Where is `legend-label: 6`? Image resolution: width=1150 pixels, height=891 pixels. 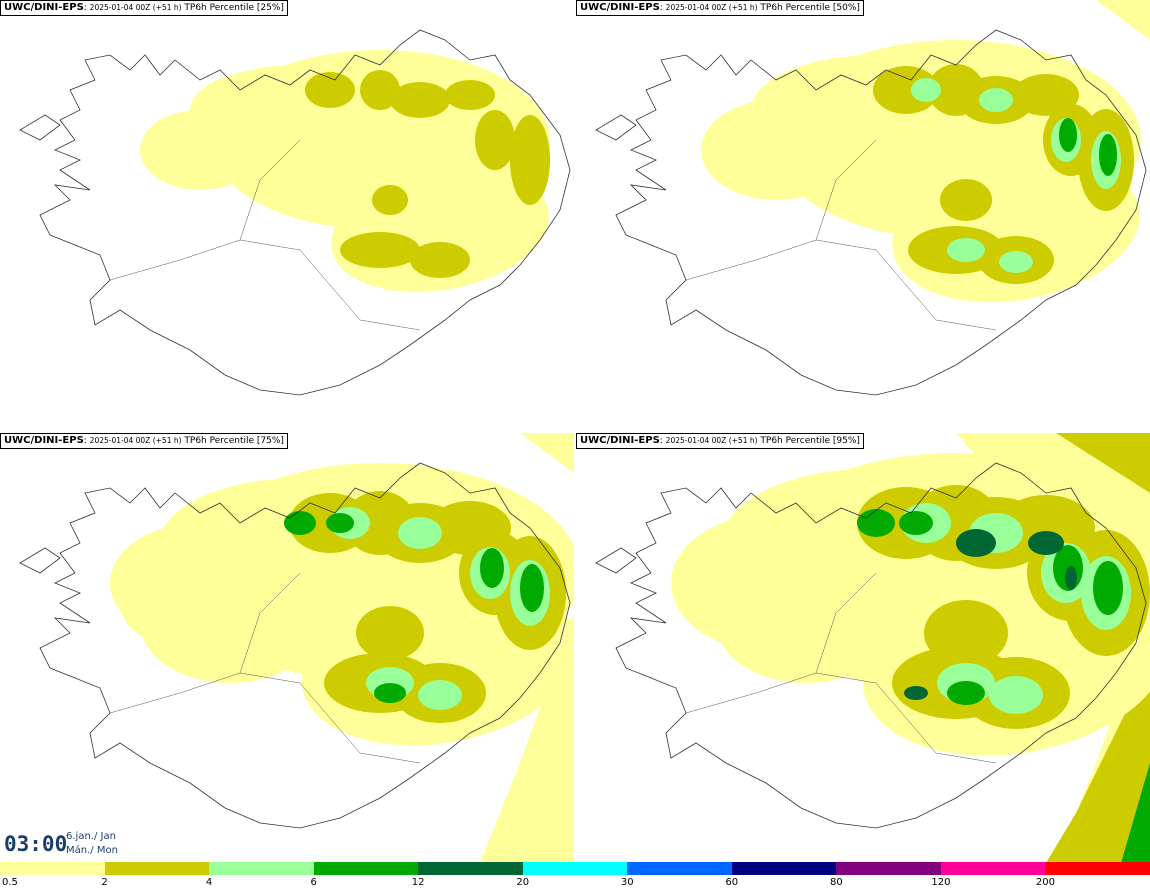
legend-label: 6 is located at coordinates (313, 882).